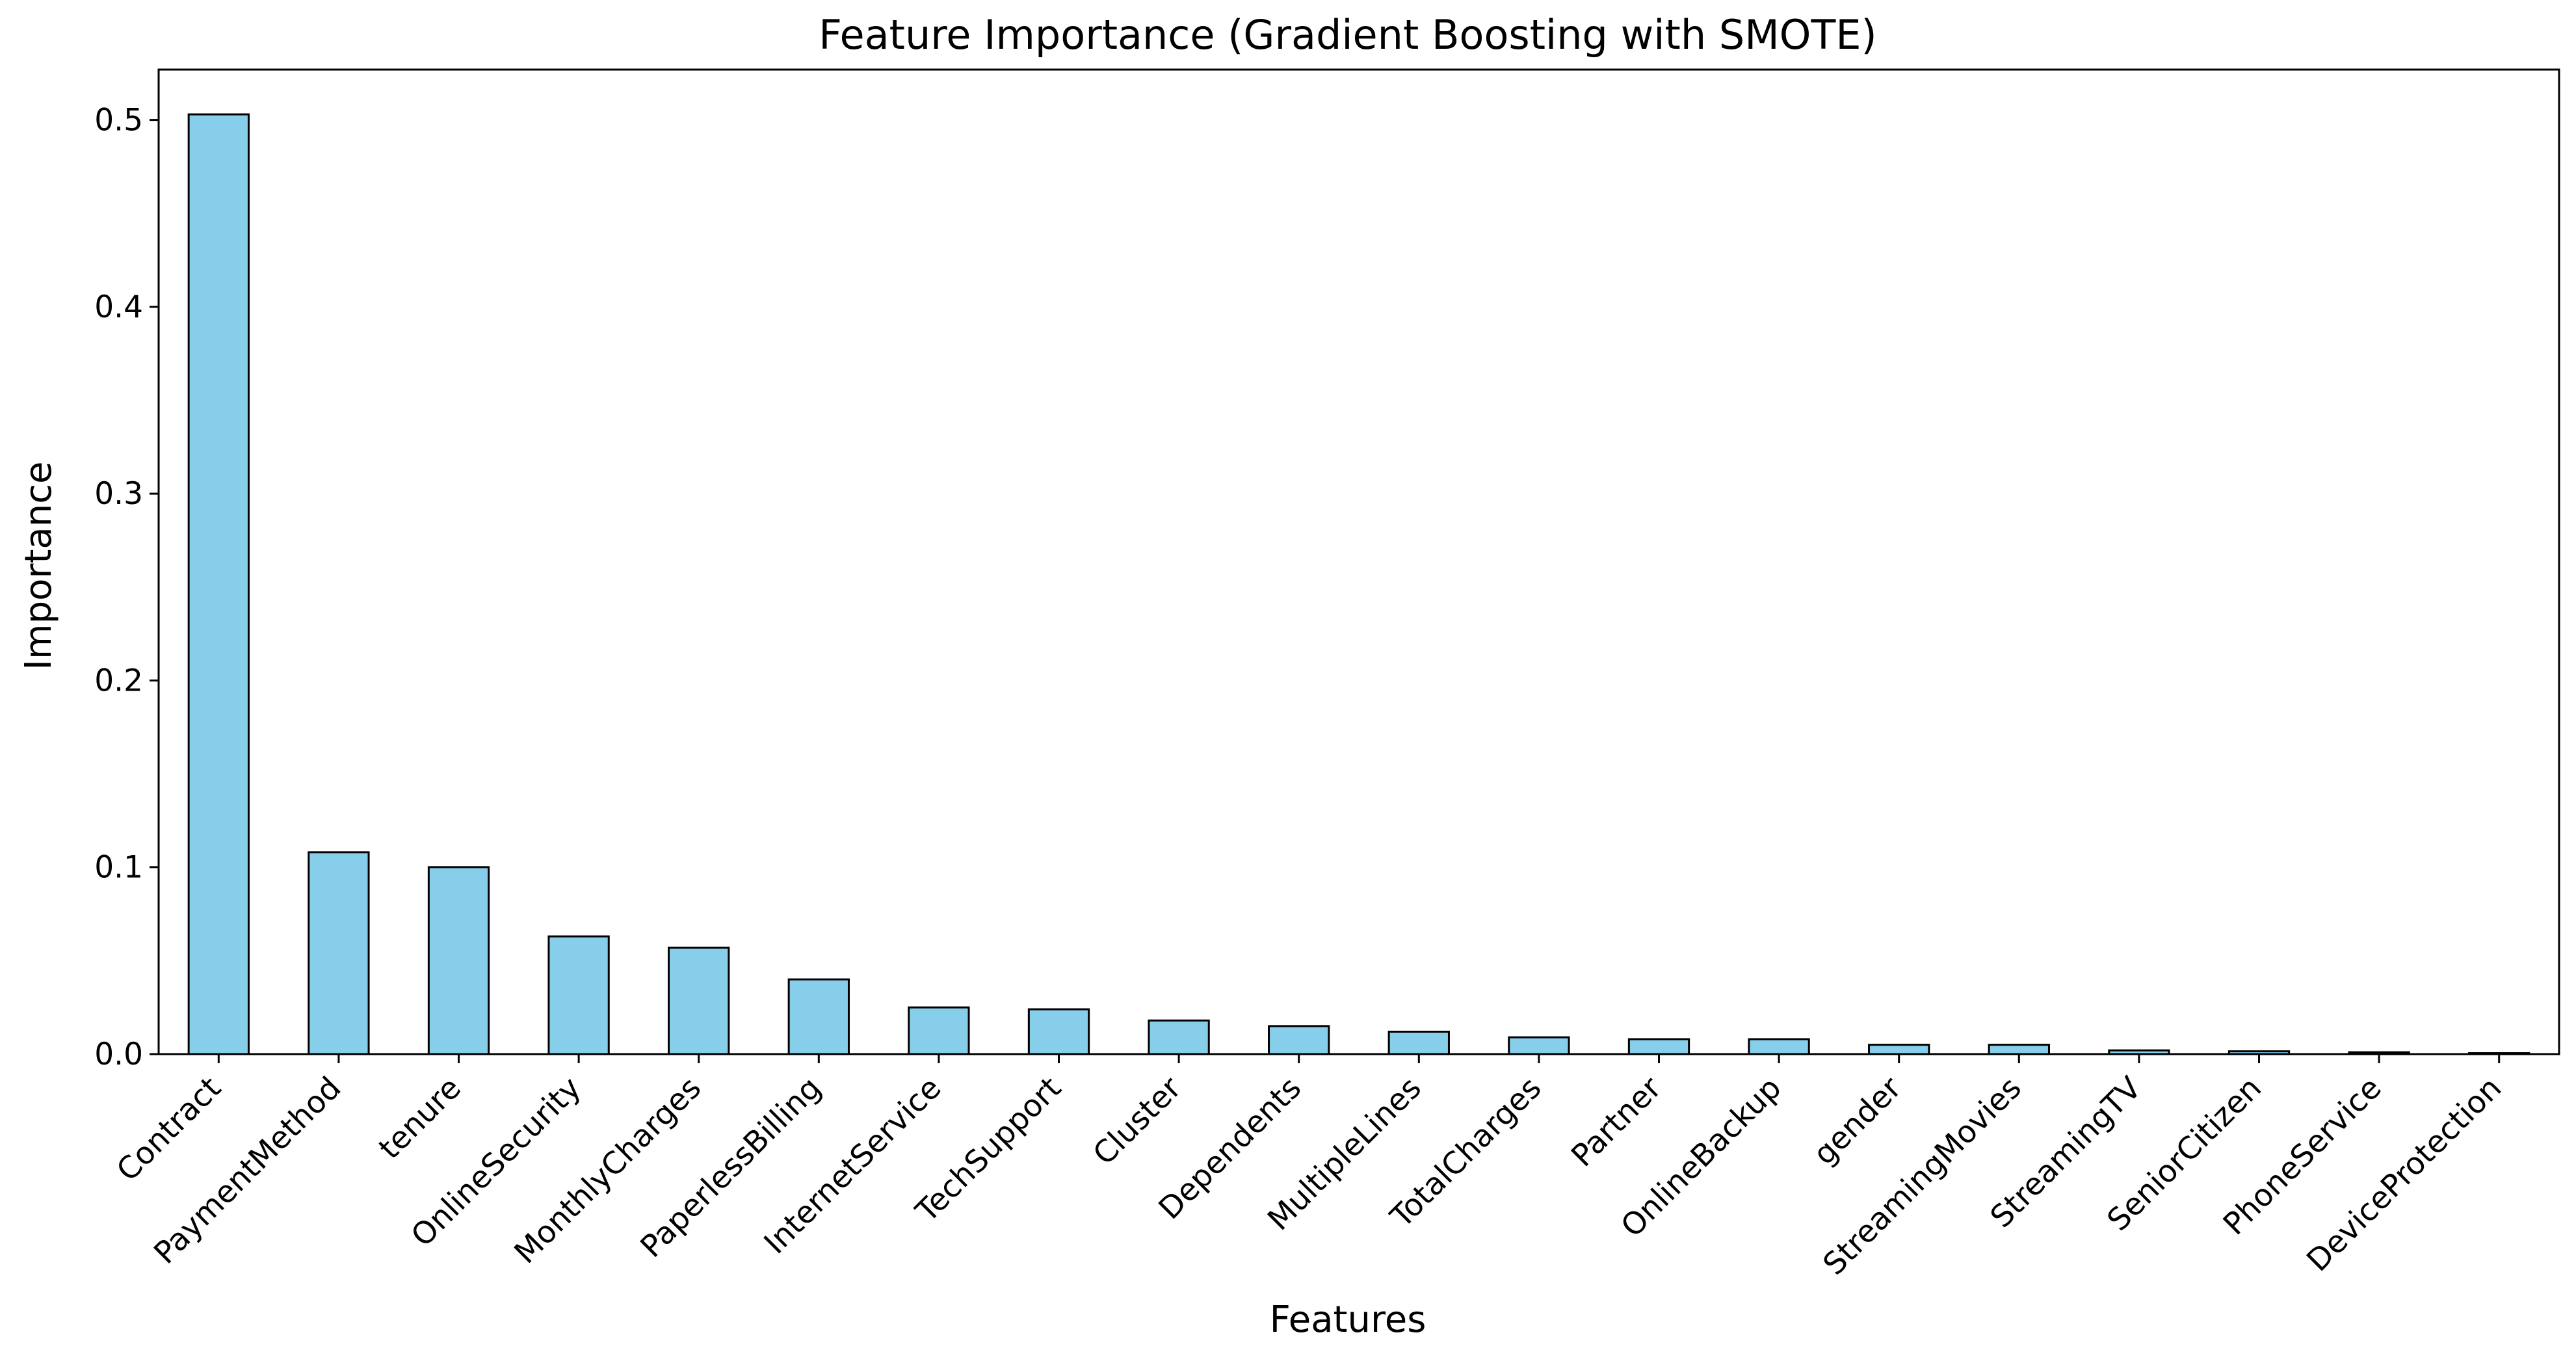  What do you see at coordinates (1779, 1046) in the screenshot?
I see `bar-OnlineBackup` at bounding box center [1779, 1046].